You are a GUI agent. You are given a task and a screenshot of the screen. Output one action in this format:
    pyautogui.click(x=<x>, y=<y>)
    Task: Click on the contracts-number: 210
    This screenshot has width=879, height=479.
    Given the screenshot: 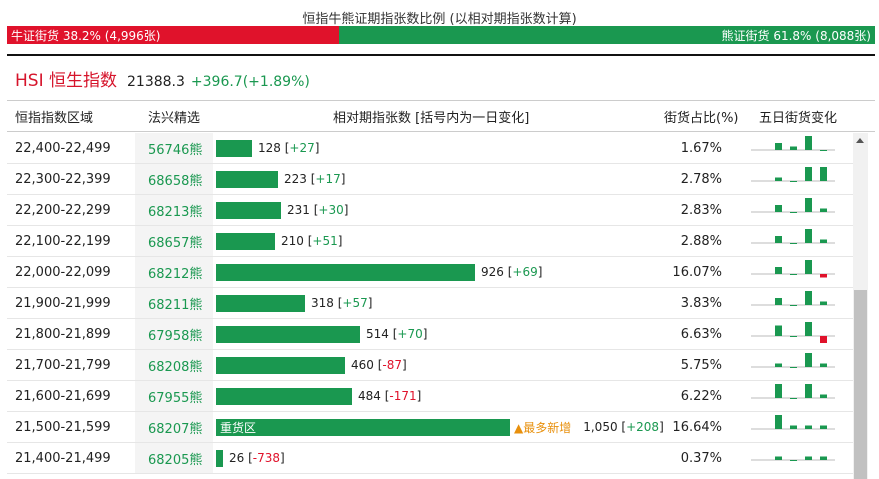 What is the action you would take?
    pyautogui.click(x=292, y=241)
    